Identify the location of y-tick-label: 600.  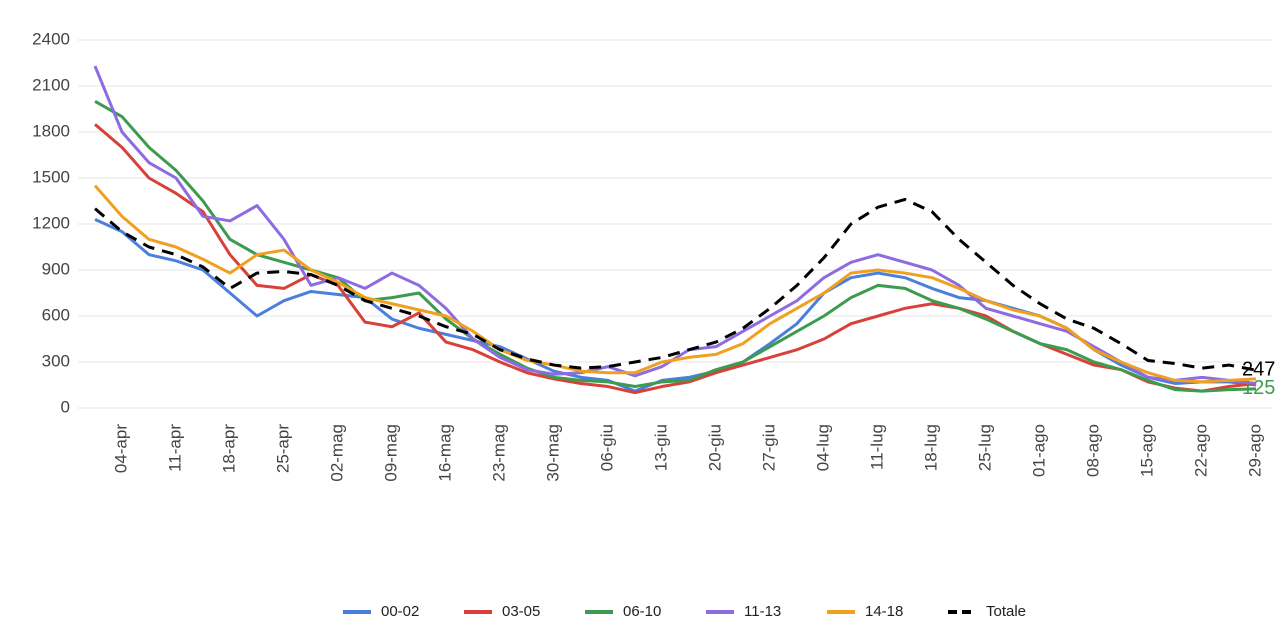
(56, 314).